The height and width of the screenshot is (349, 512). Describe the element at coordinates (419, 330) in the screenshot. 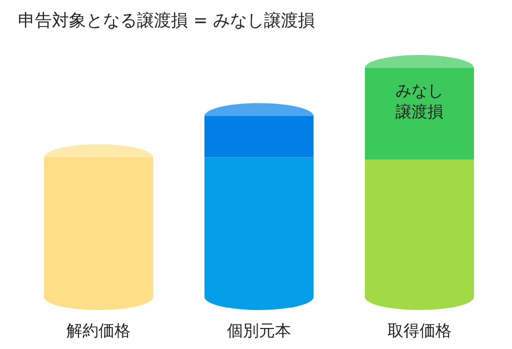

I see `x-tick-label: 取得価格` at that location.